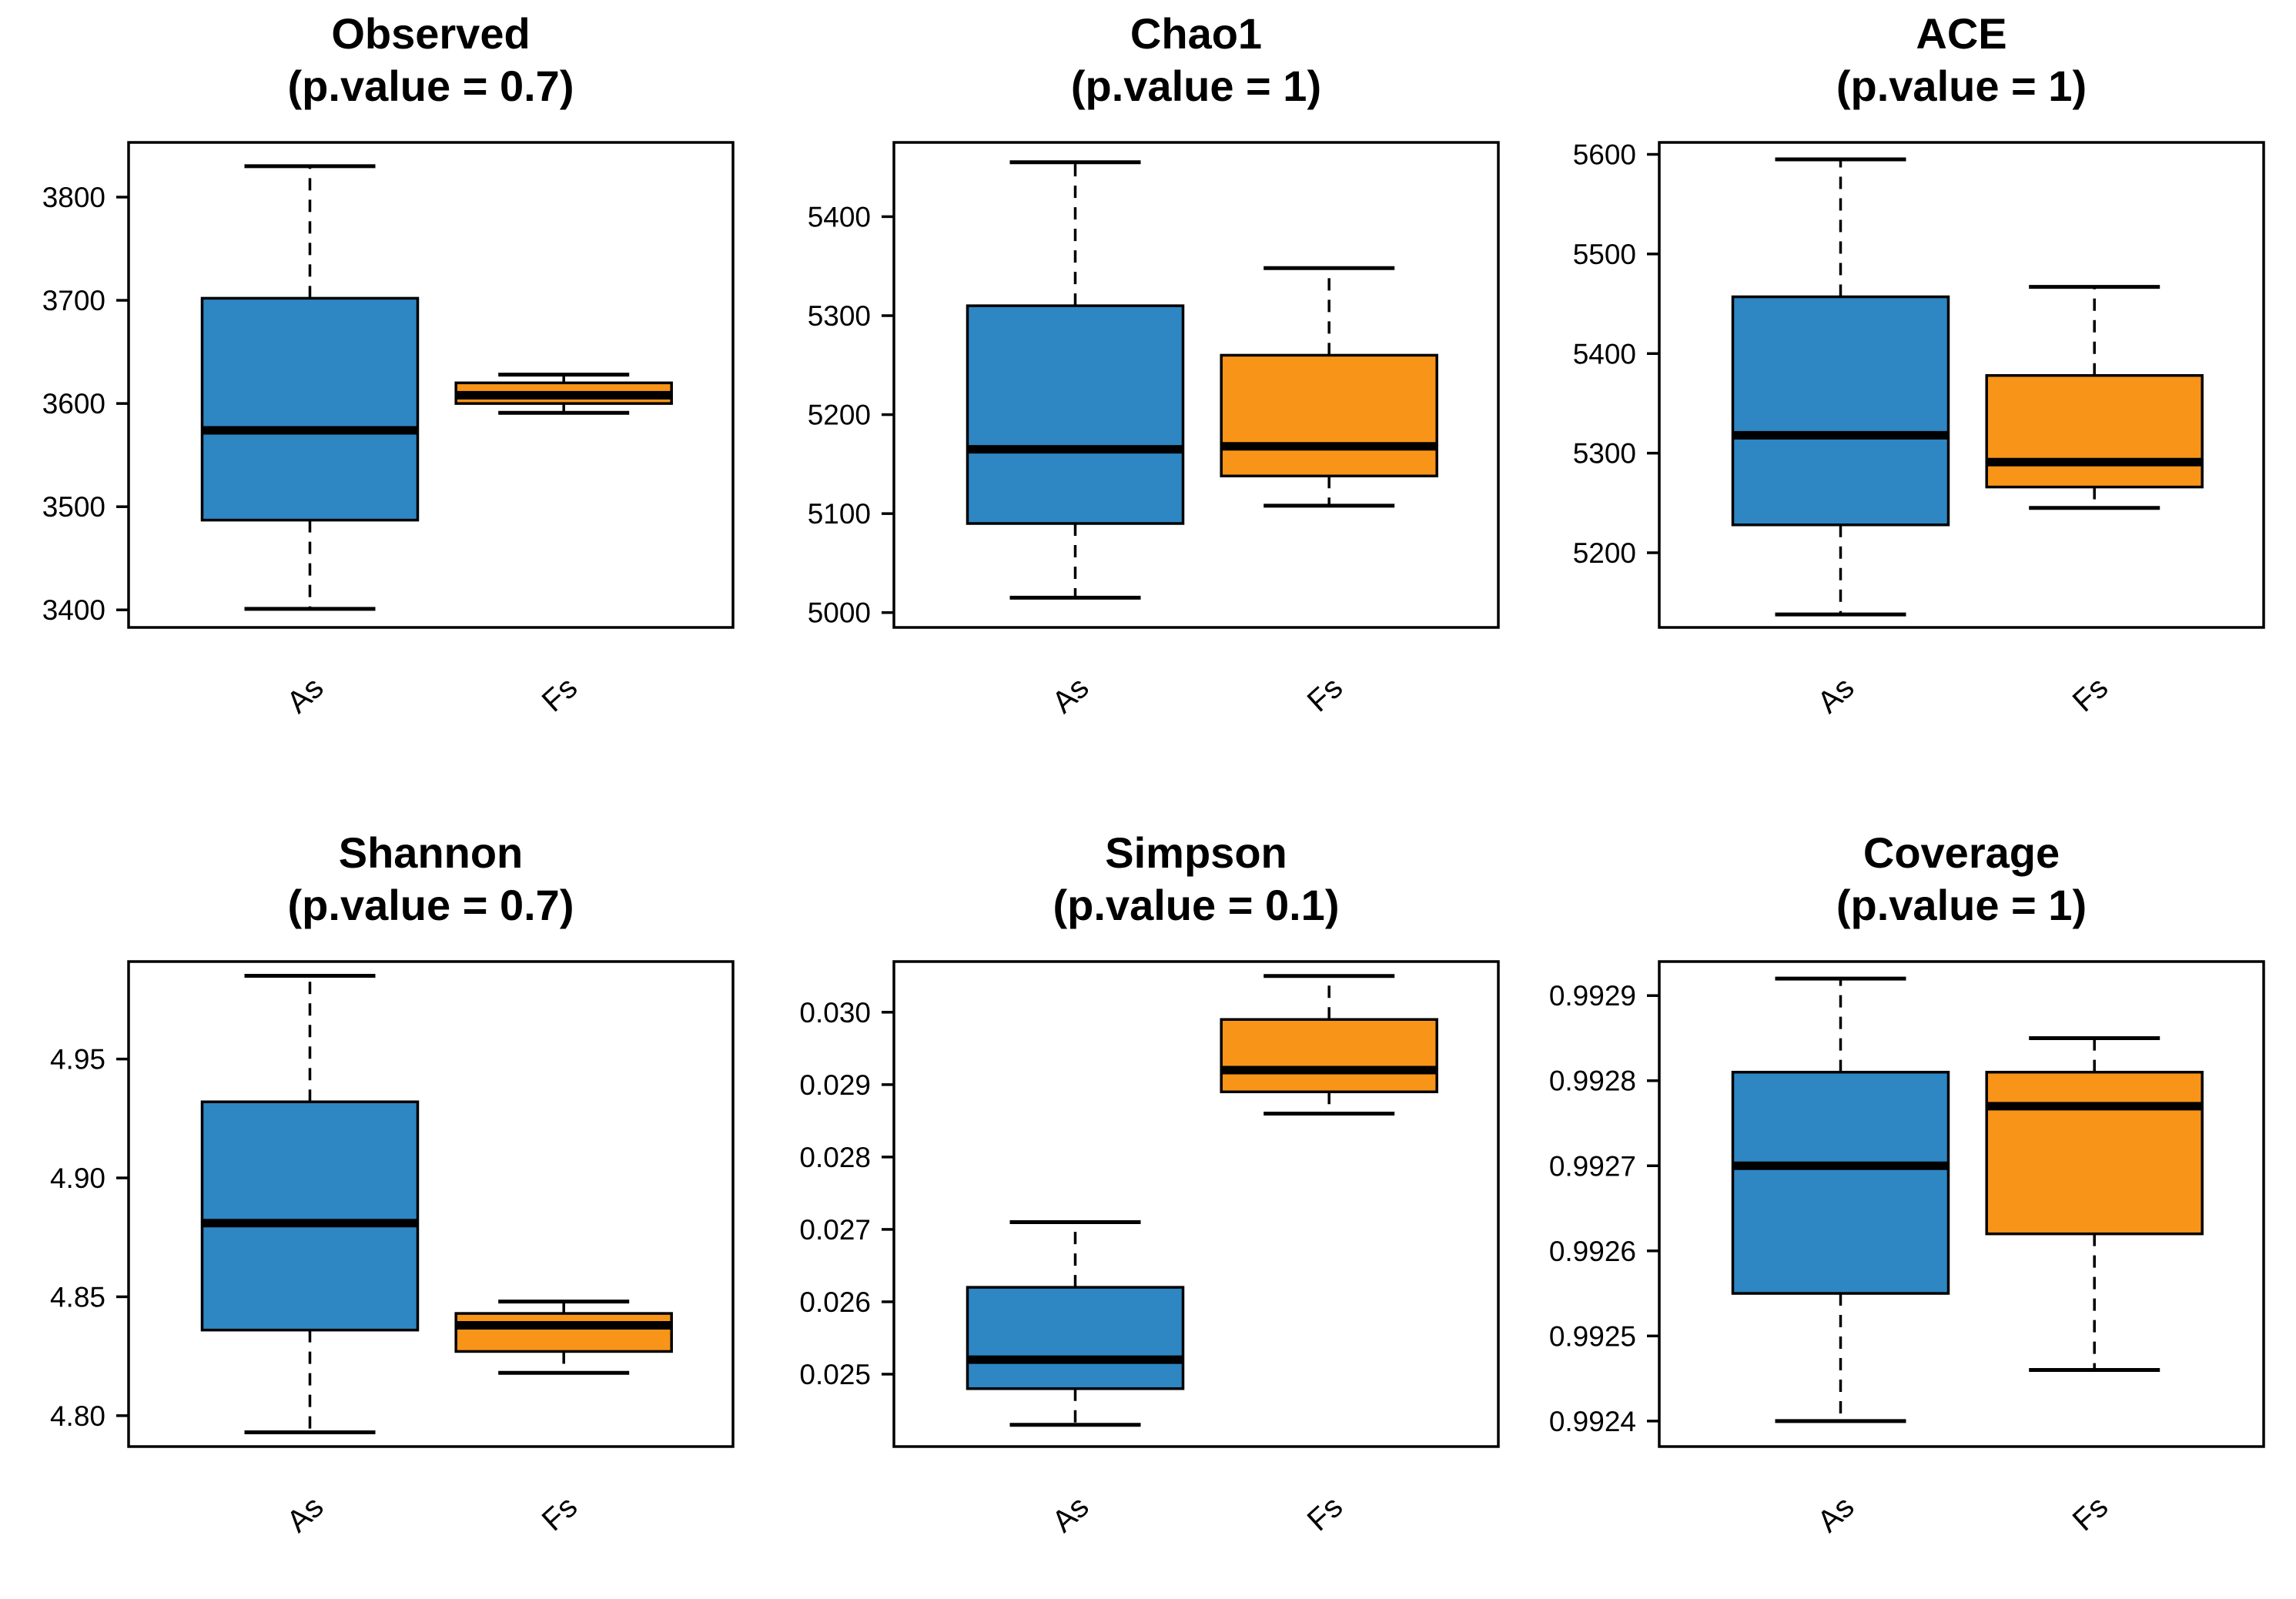  What do you see at coordinates (835, 1085) in the screenshot?
I see `svg-text: 0.029` at bounding box center [835, 1085].